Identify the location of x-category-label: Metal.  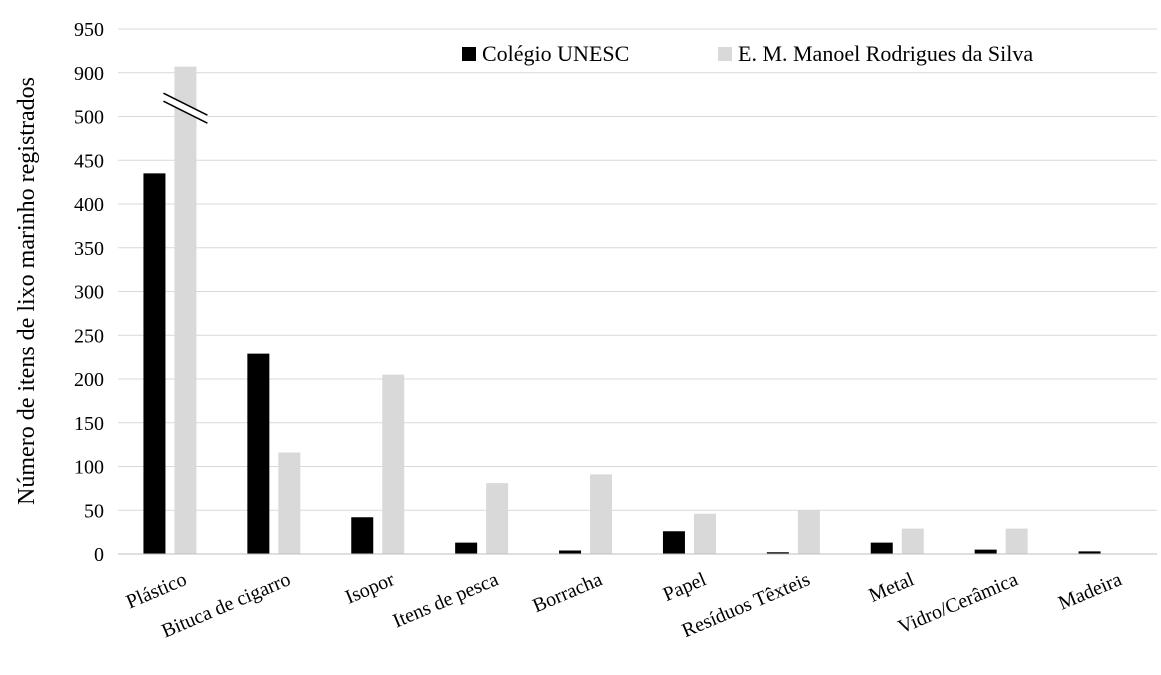
(892, 587).